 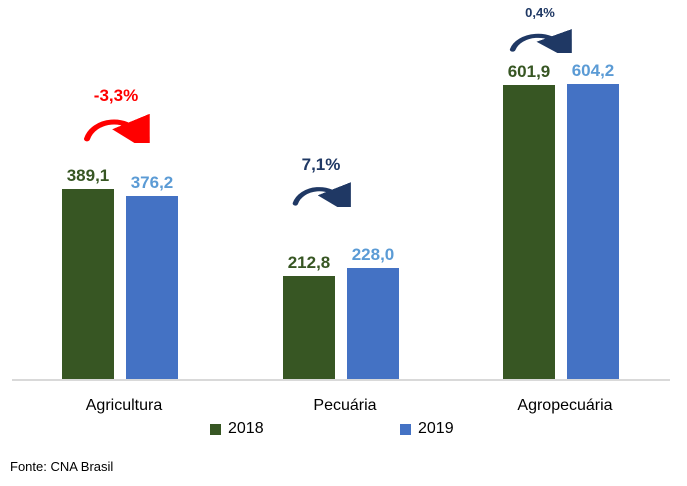 What do you see at coordinates (124, 405) in the screenshot?
I see `category-label-Agricultura: Agricultura` at bounding box center [124, 405].